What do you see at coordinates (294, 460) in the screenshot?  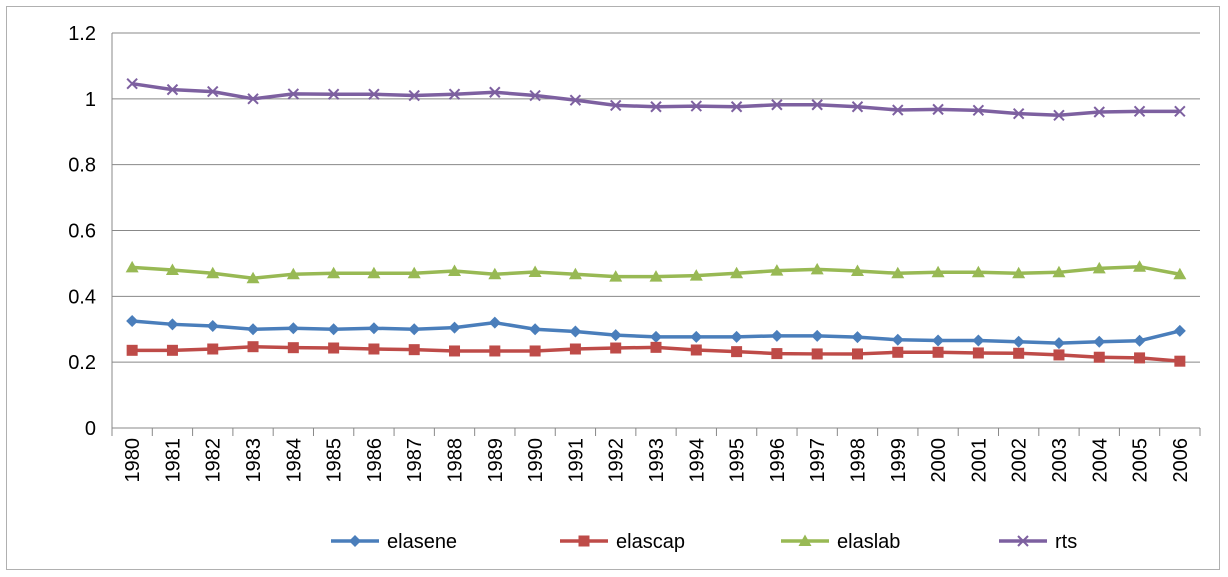 I see `x-tick-label: 1984` at bounding box center [294, 460].